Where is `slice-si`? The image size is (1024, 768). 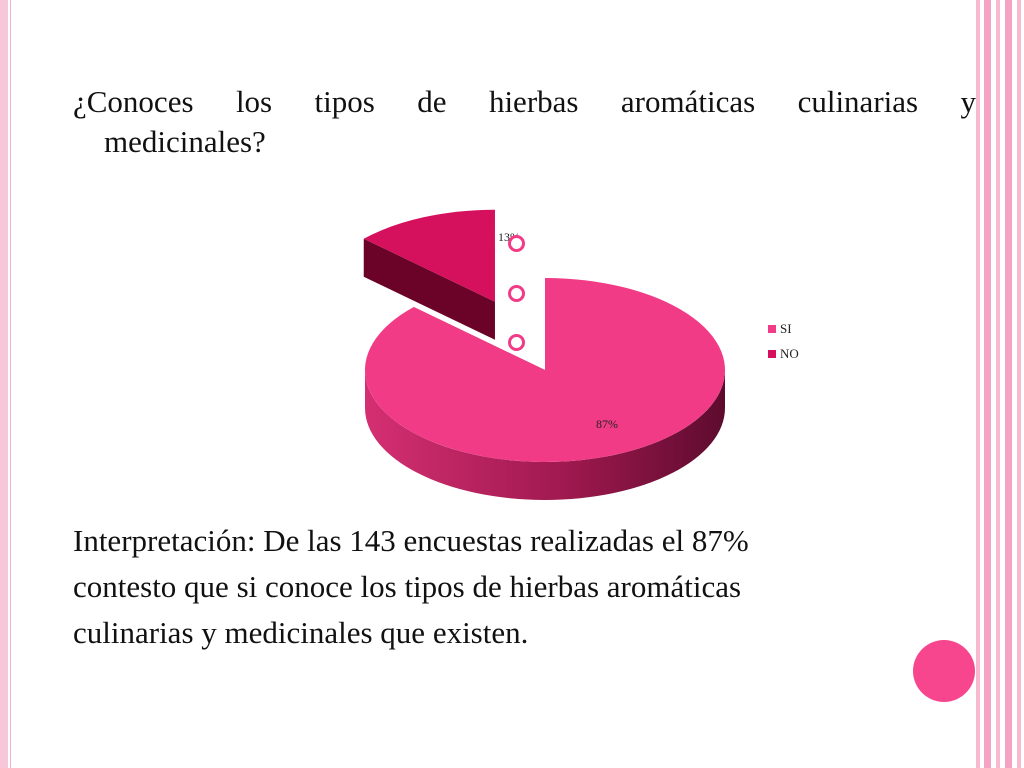 slice-si is located at coordinates (544, 370).